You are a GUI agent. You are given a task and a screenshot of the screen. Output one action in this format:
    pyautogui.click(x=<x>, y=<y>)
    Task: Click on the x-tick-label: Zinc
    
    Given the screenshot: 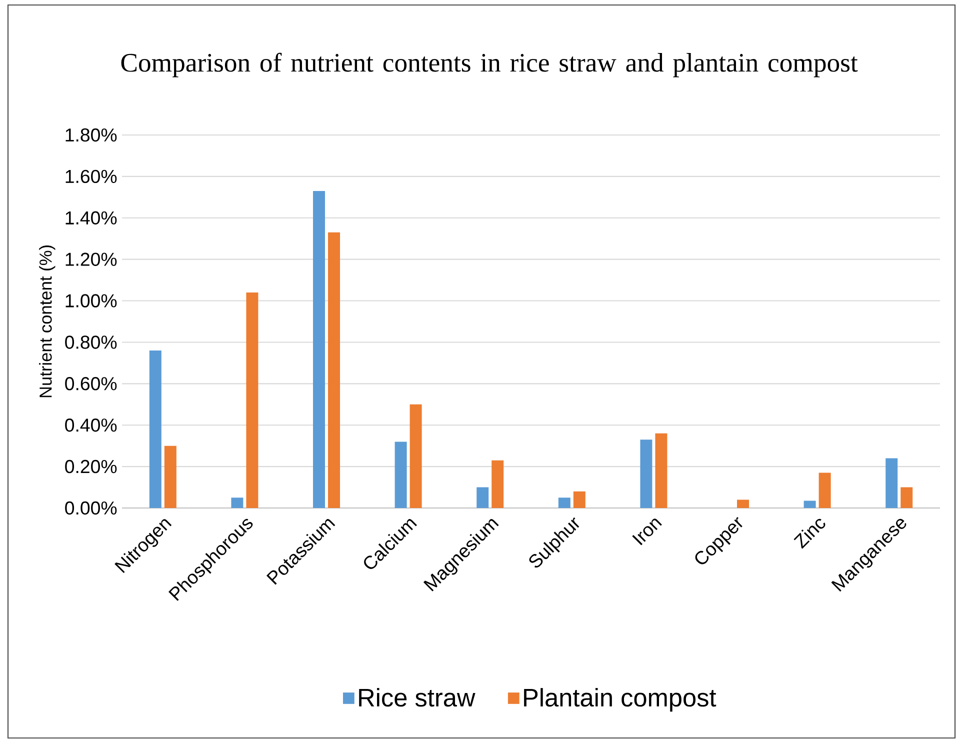 What is the action you would take?
    pyautogui.click(x=810, y=533)
    